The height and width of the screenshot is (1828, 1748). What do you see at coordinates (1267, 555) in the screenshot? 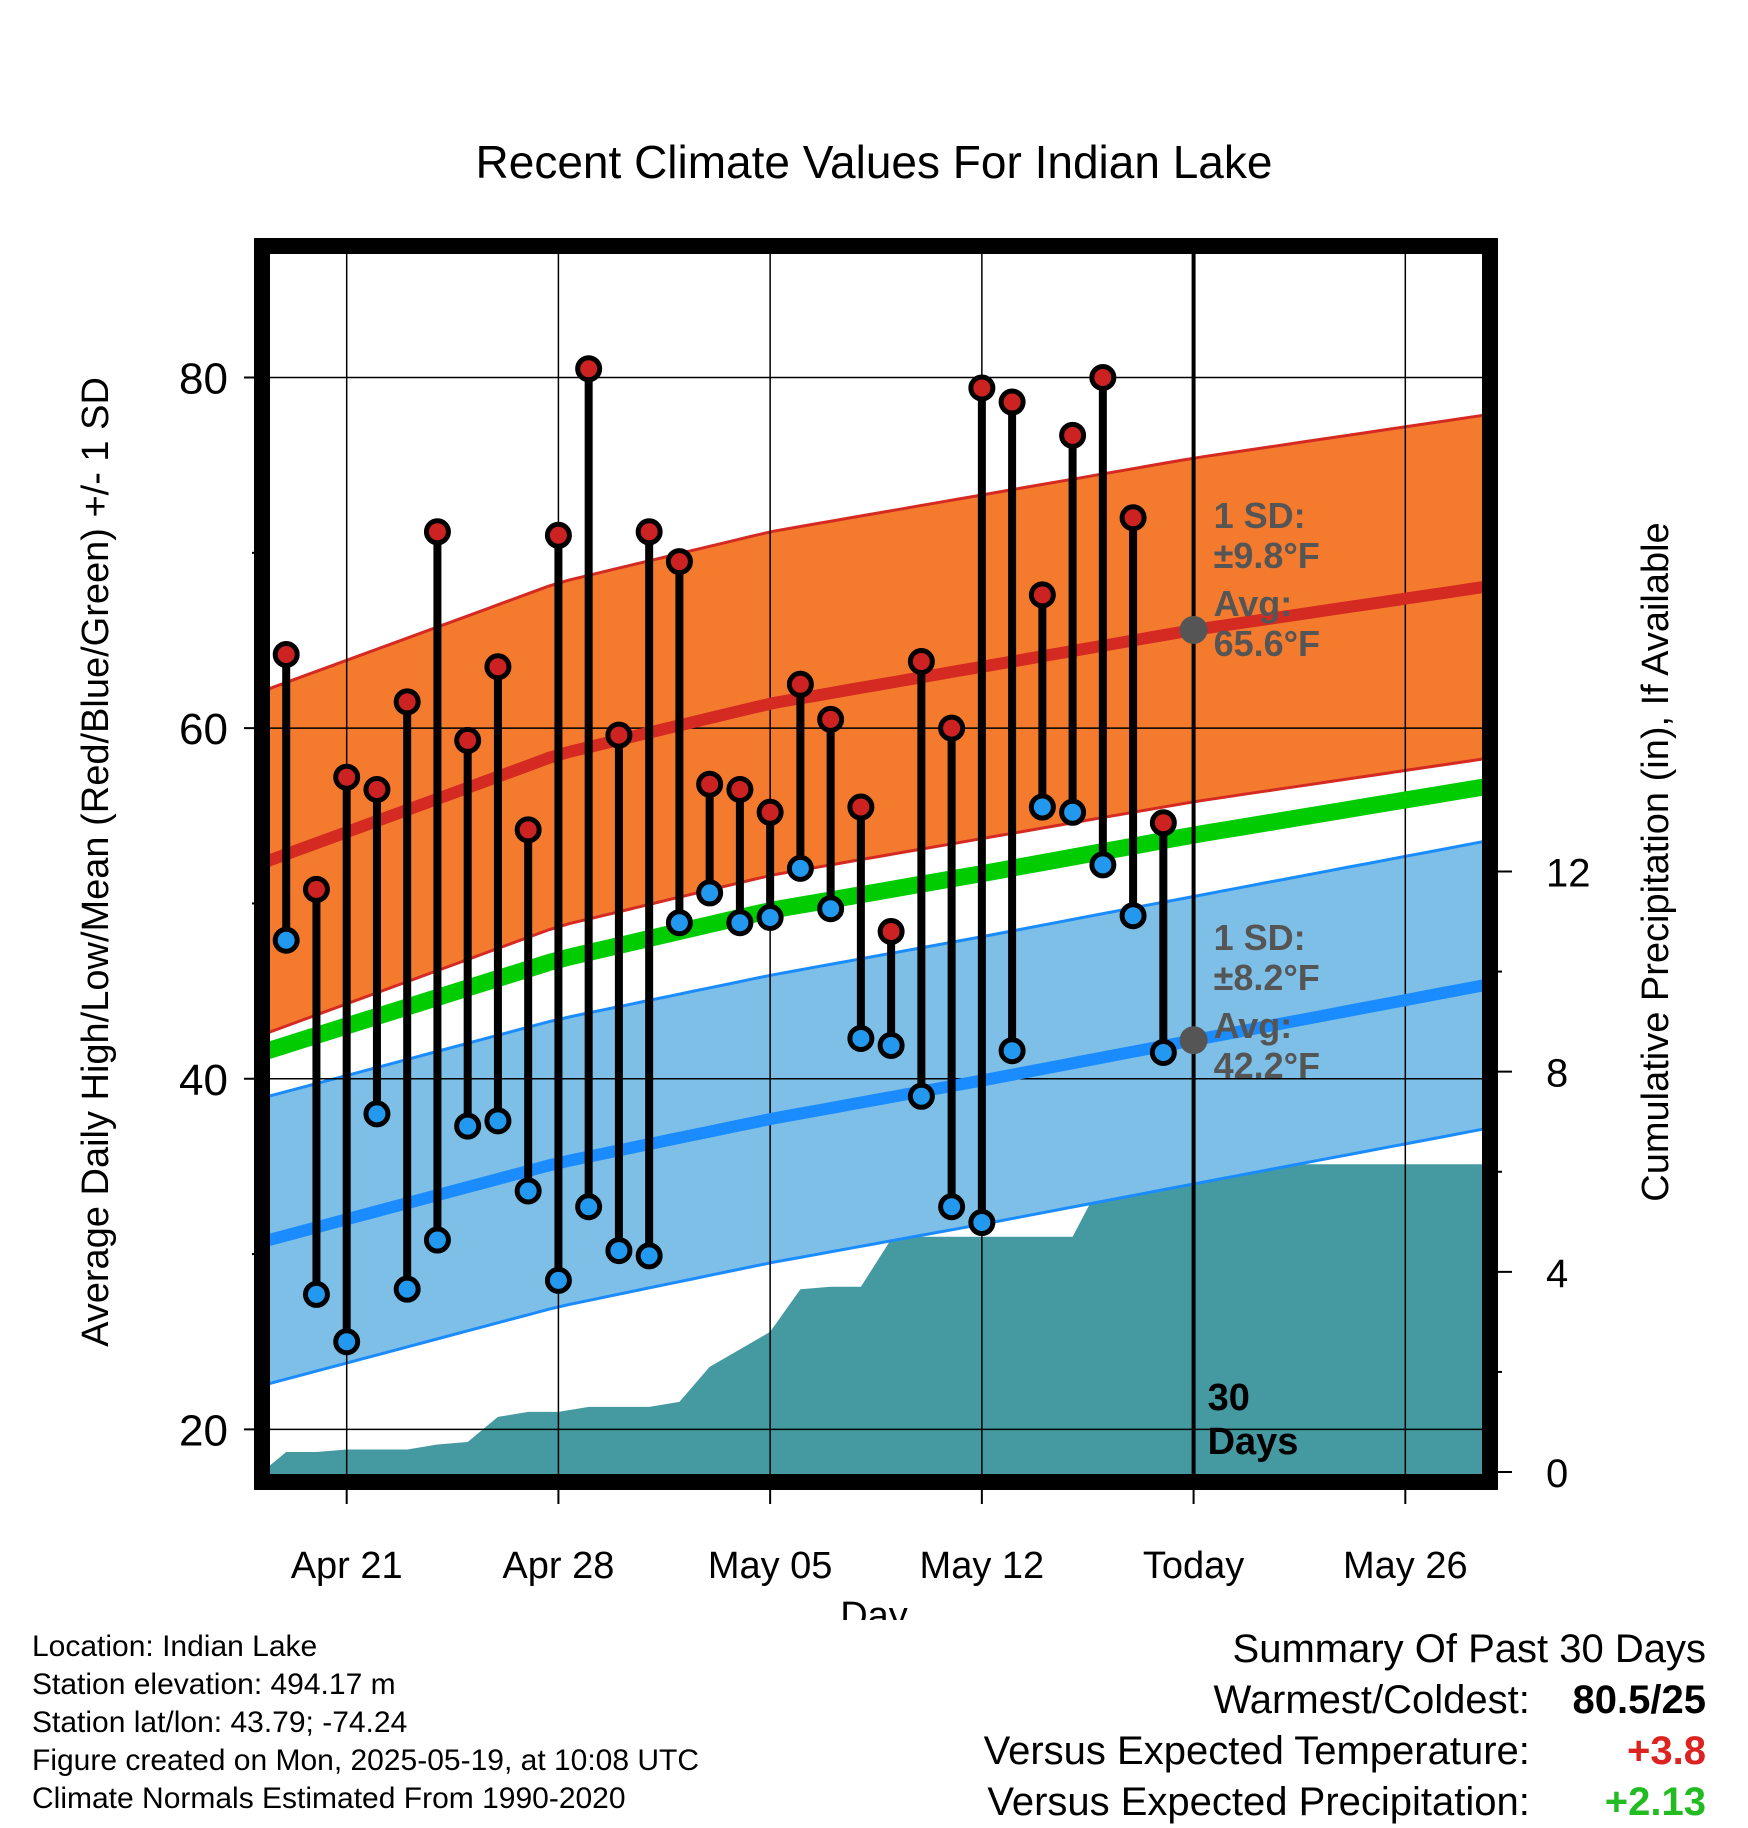
I see `high-annotation-line2: ±9.8°F` at bounding box center [1267, 555].